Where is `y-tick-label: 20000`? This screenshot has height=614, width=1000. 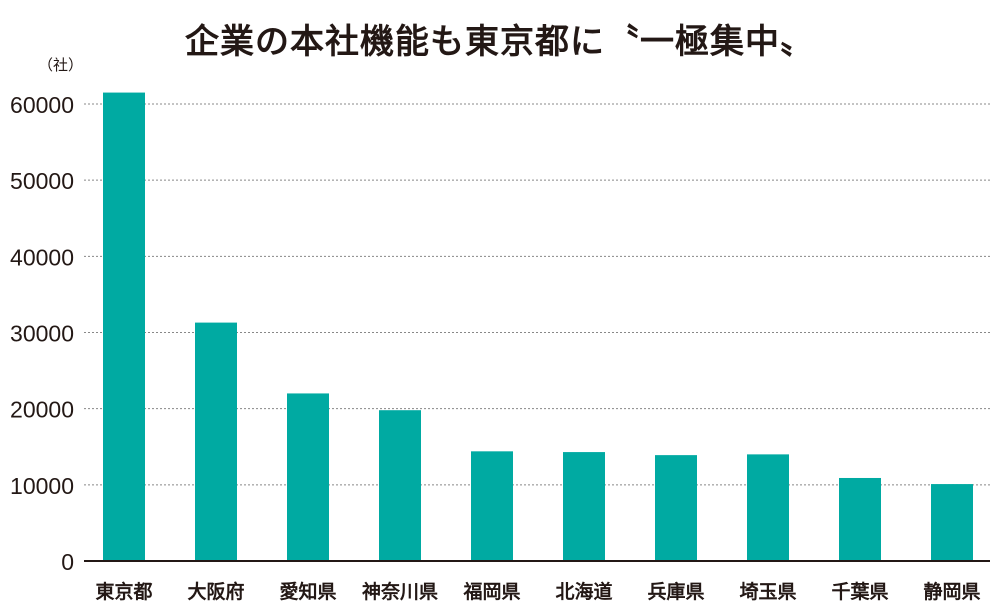 y-tick-label: 20000 is located at coordinates (42, 410).